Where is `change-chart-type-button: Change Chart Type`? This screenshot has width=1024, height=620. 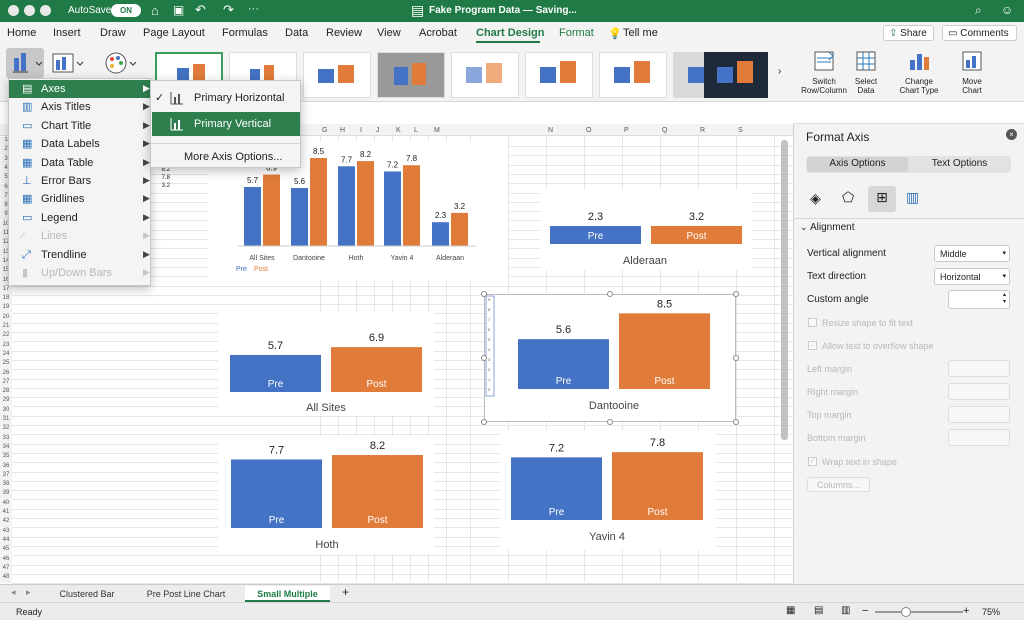 change-chart-type-button: Change Chart Type is located at coordinates (919, 74).